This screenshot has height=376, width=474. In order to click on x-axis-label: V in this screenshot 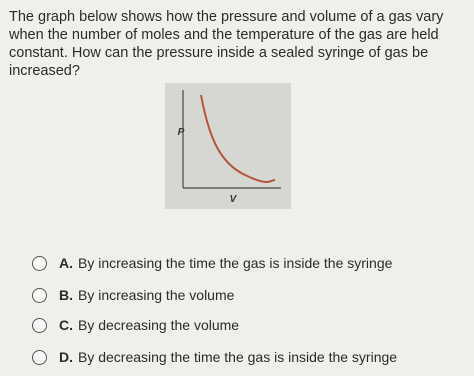, I will do `click(234, 199)`.